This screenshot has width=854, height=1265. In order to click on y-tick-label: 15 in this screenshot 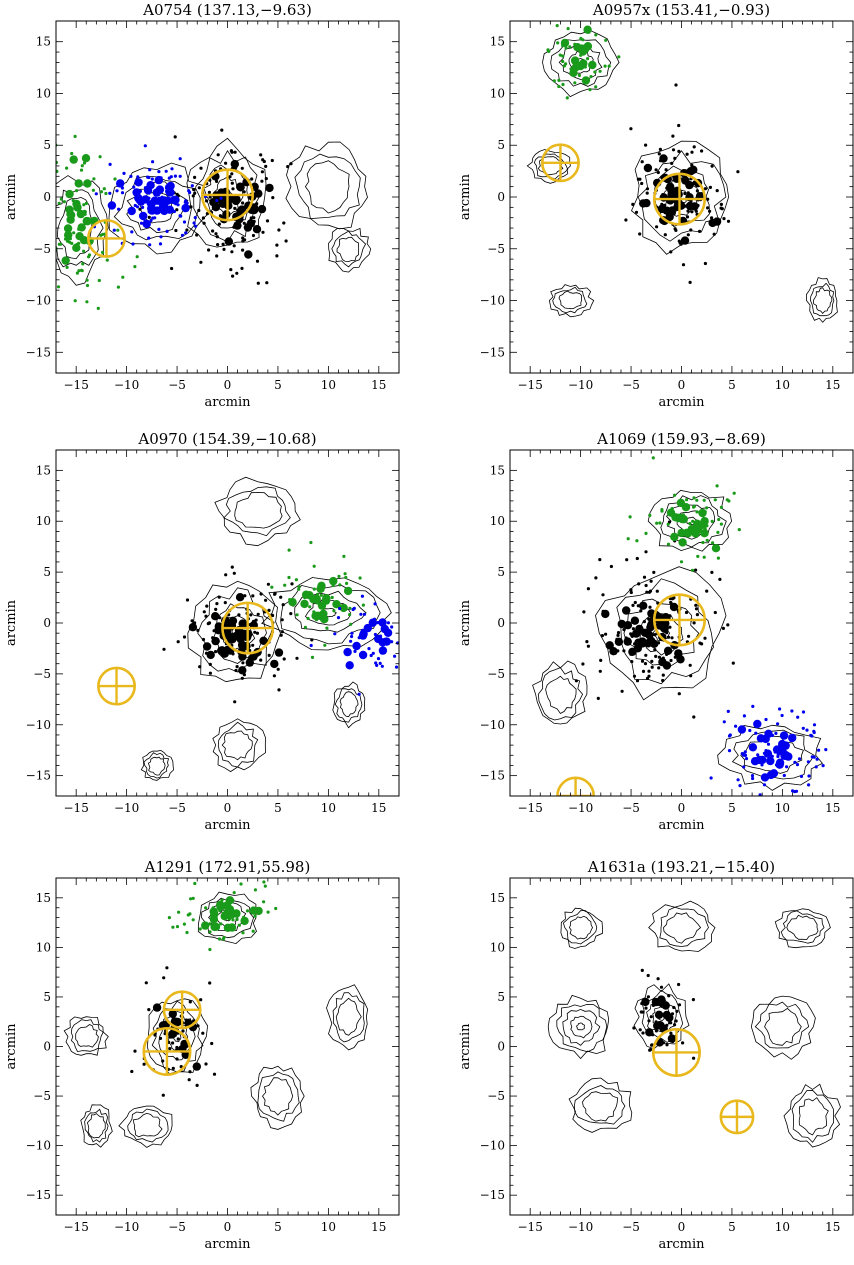, I will do `click(497, 470)`.